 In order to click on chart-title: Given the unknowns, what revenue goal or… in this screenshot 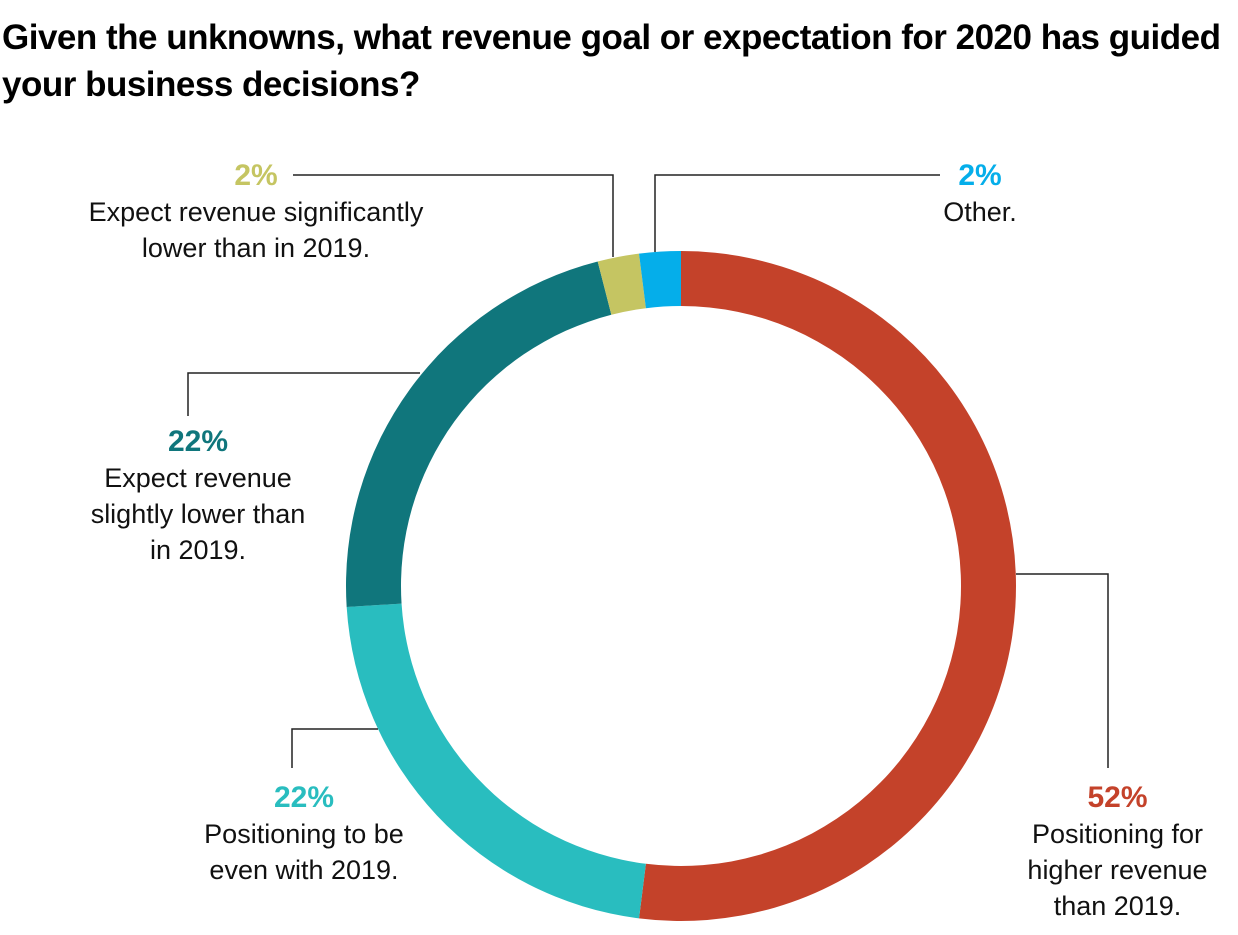, I will do `click(611, 61)`.